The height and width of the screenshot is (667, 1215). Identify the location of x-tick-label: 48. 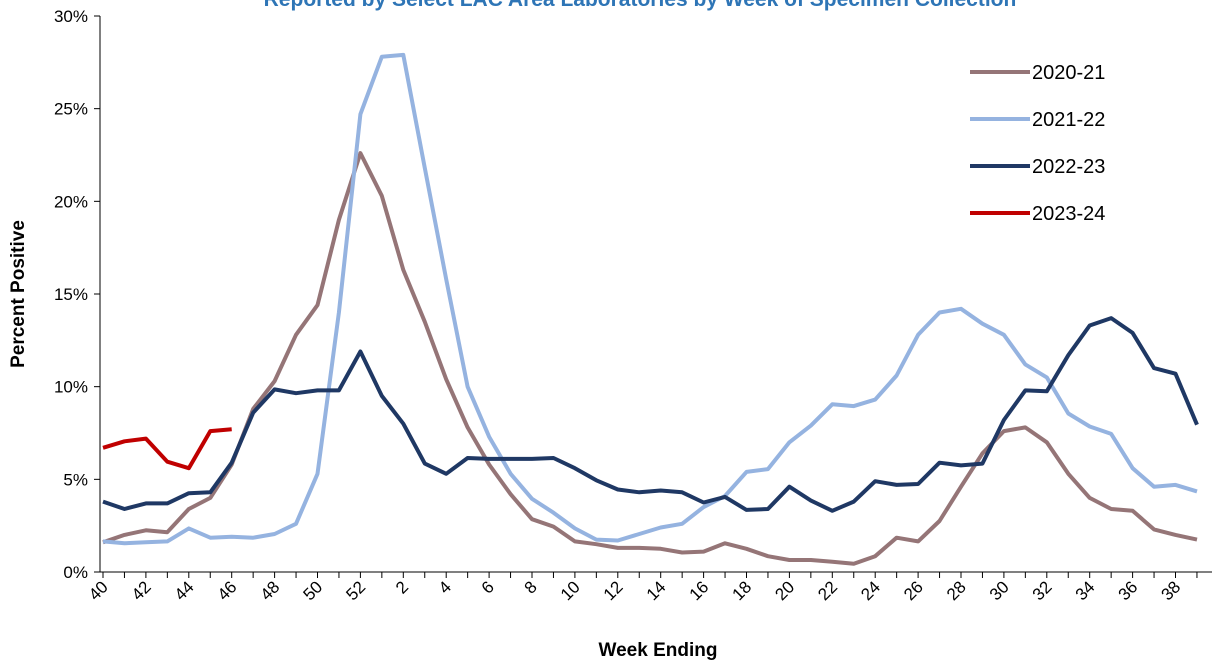
(270, 590).